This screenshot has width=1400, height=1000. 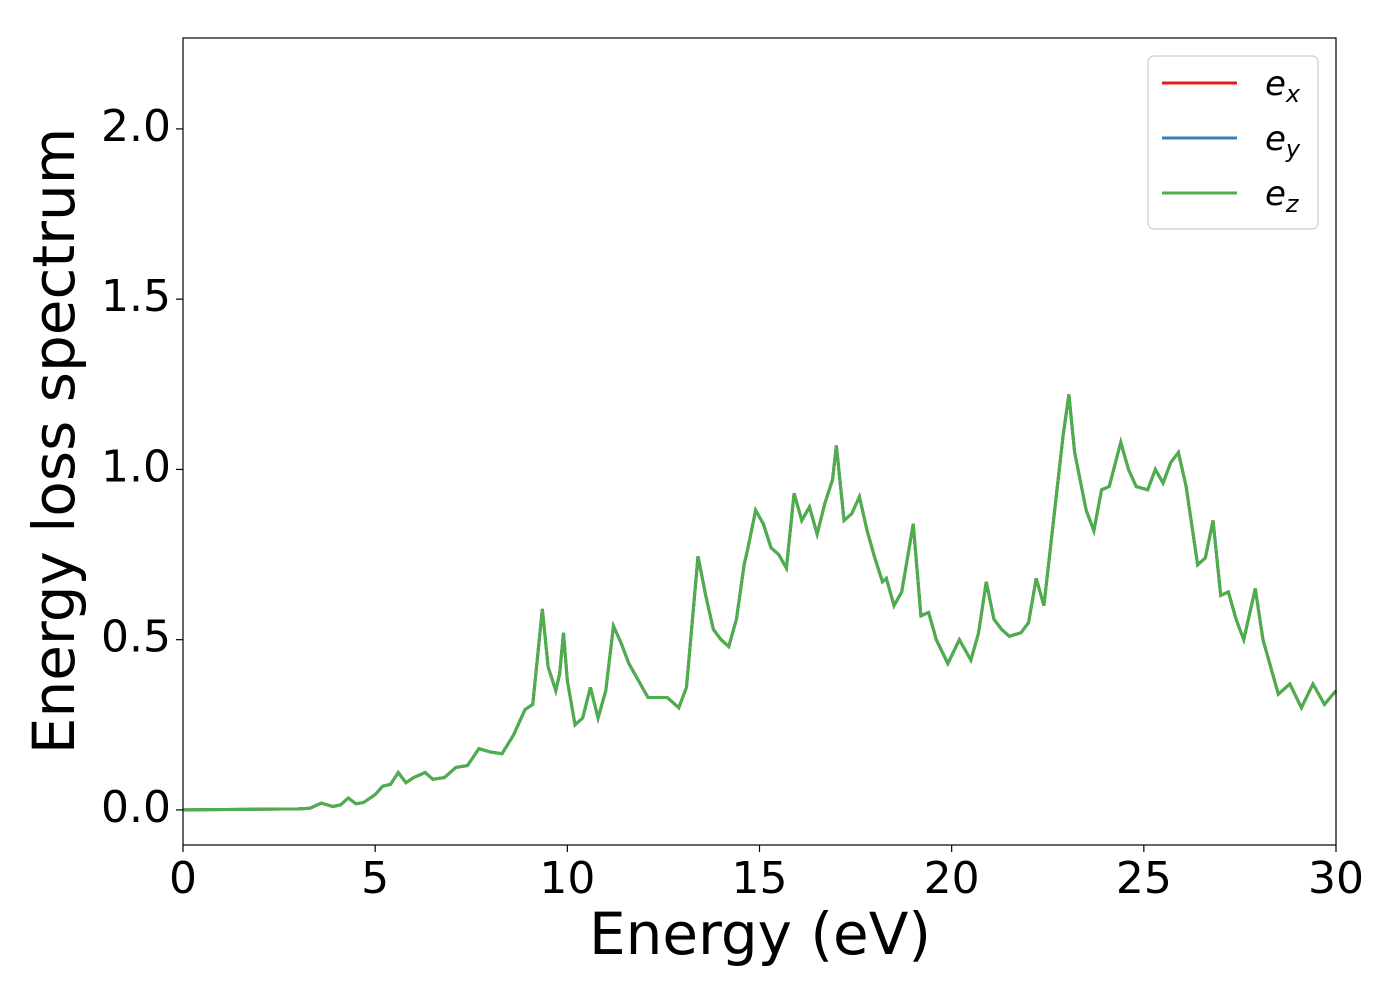 I want to click on legend-label: ez, so click(x=1282, y=196).